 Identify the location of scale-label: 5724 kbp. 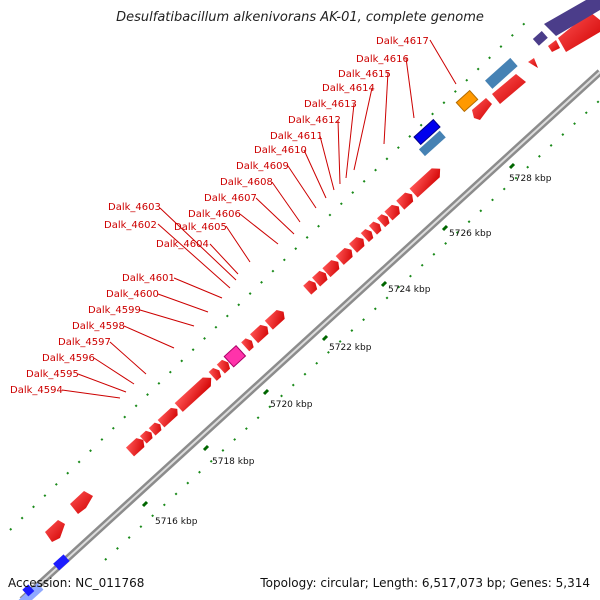
(409, 290).